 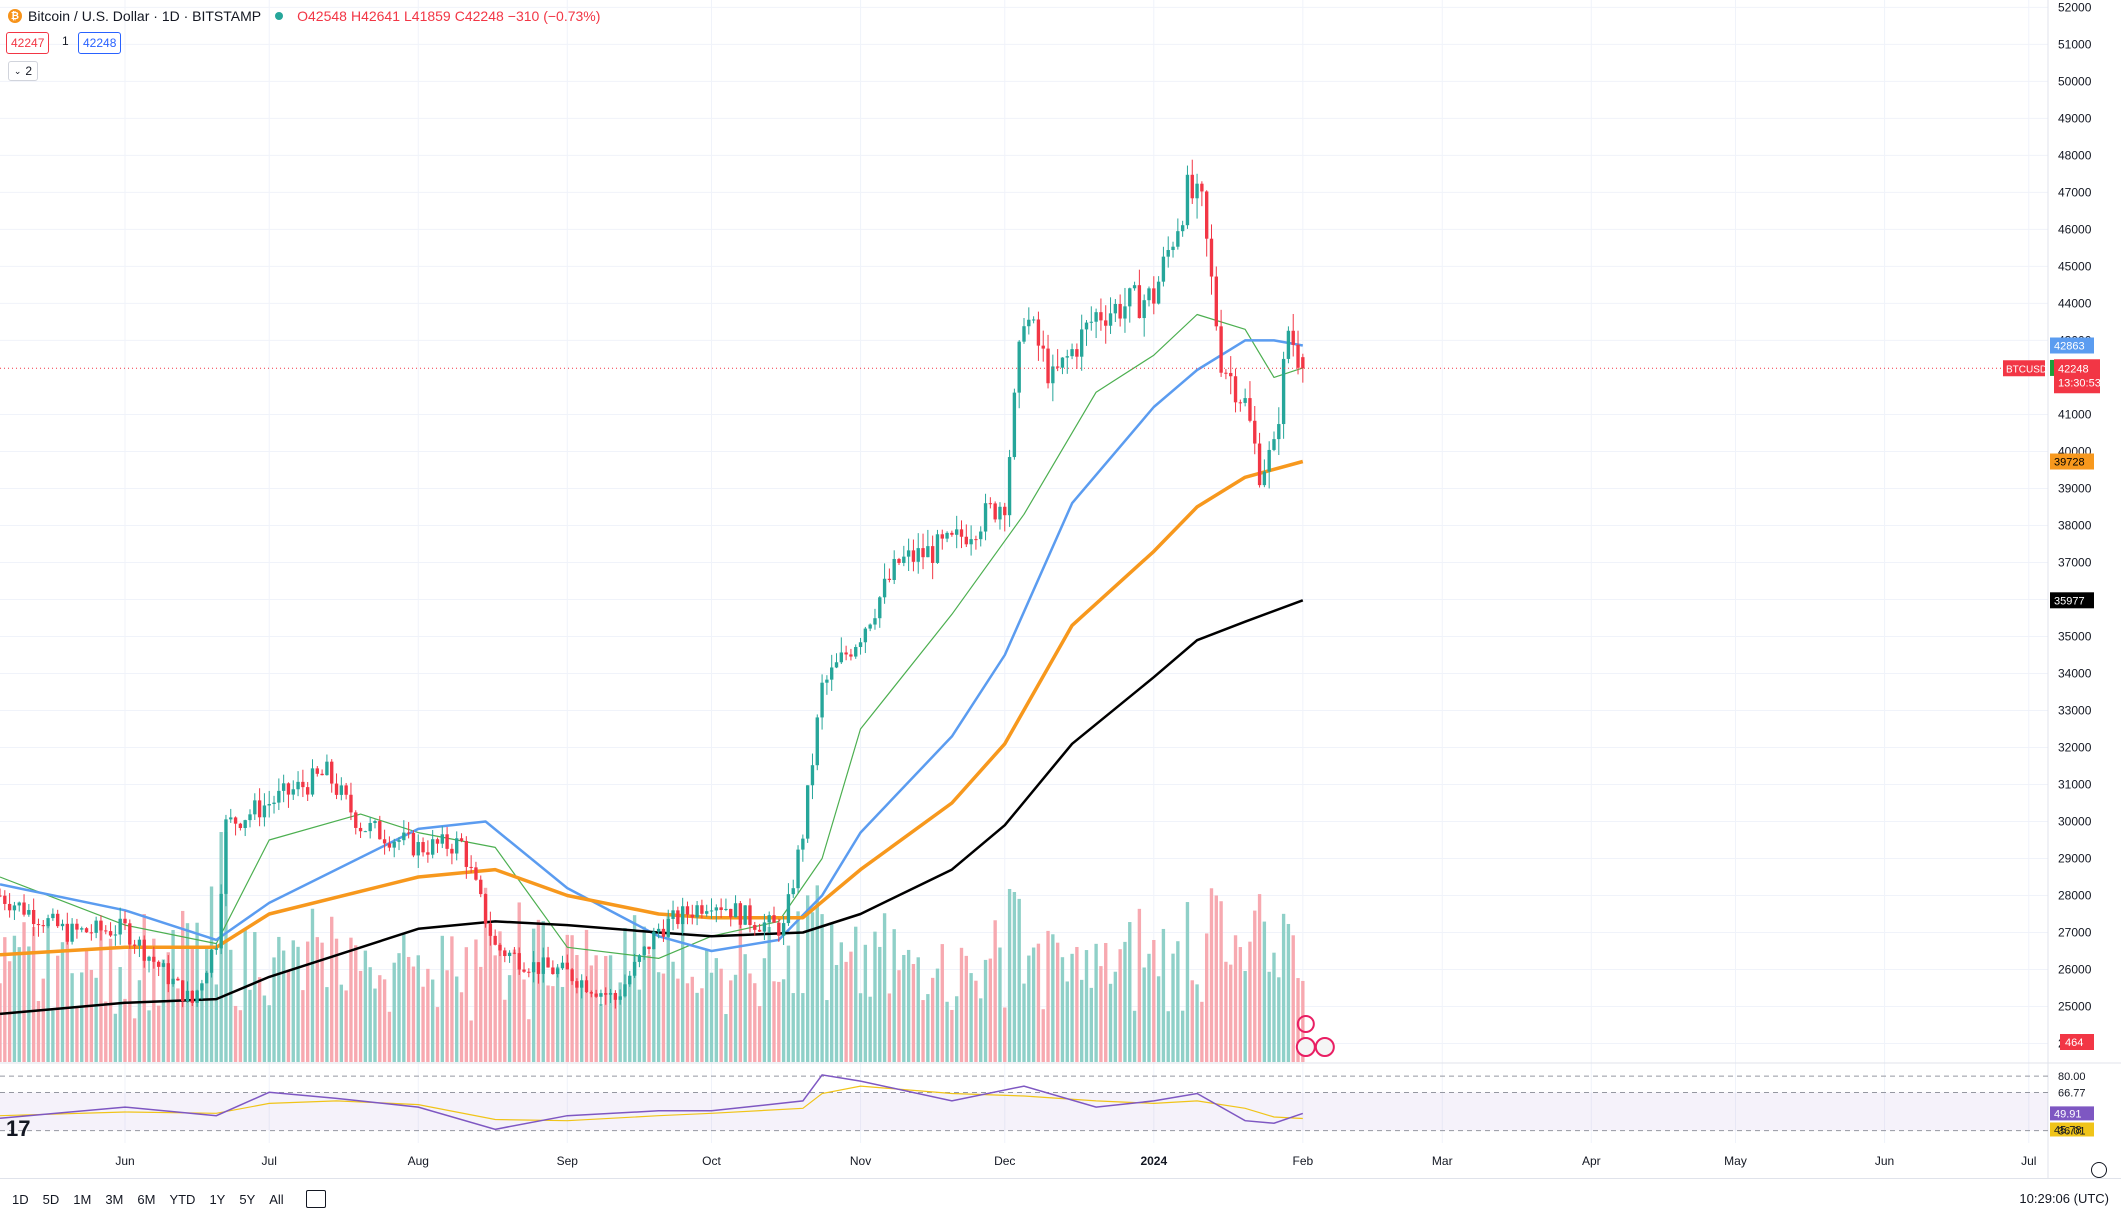 I want to click on price-tick-label: 26000, so click(x=2075, y=969).